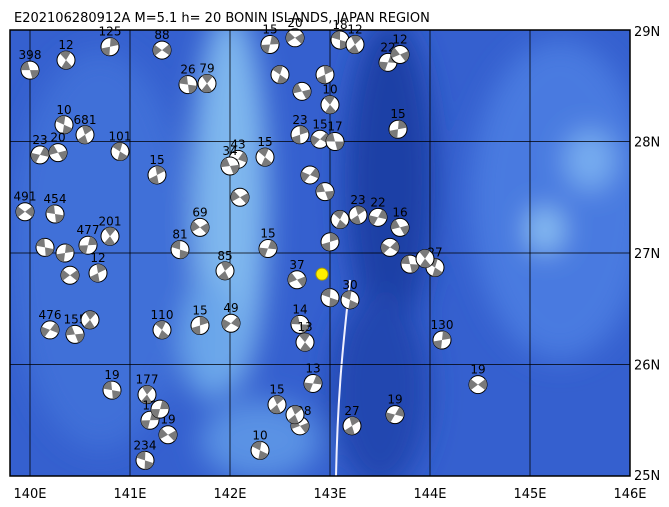  I want to click on focal-mechanism: 155, so click(75, 328).